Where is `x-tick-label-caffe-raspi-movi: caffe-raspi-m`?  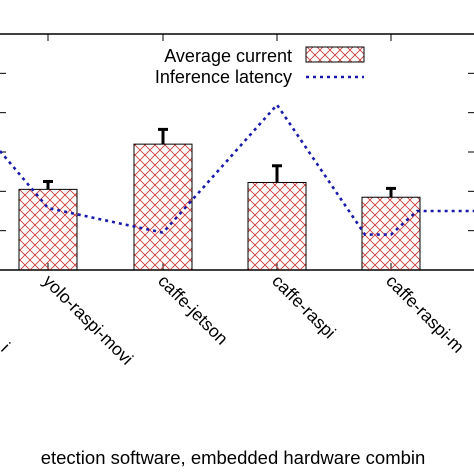 x-tick-label-caffe-raspi-movi: caffe-raspi-m is located at coordinates (425, 314).